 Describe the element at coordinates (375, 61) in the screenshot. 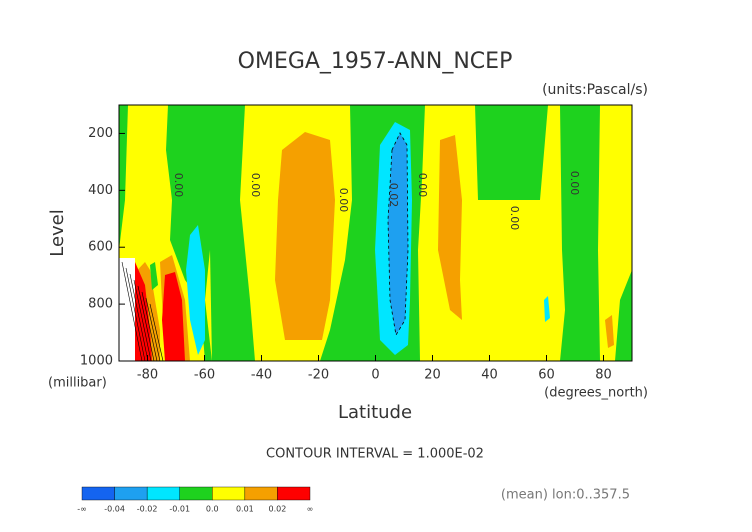

I see `chart-title: OMEGA_1957-ANN_NCEP` at that location.